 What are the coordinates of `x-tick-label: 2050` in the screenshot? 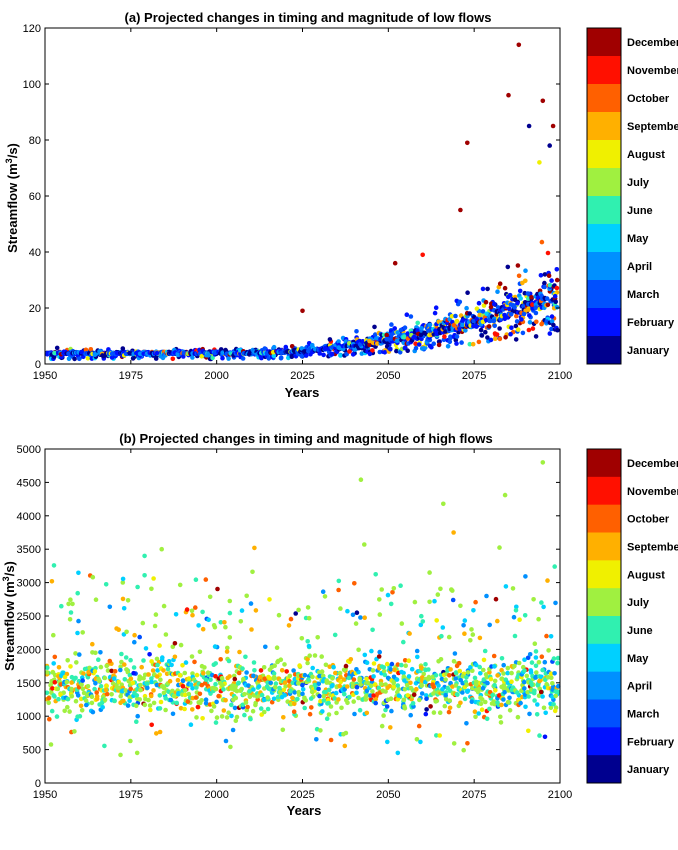 It's located at (388, 795).